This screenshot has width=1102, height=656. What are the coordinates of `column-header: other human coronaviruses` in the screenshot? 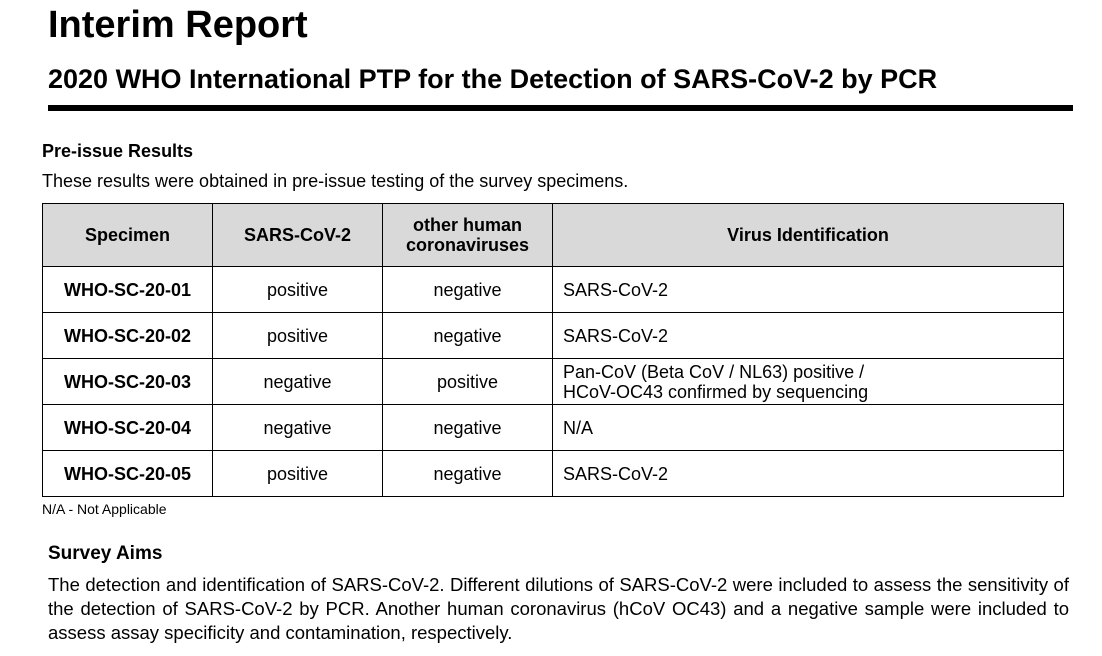 It's located at (467, 235).